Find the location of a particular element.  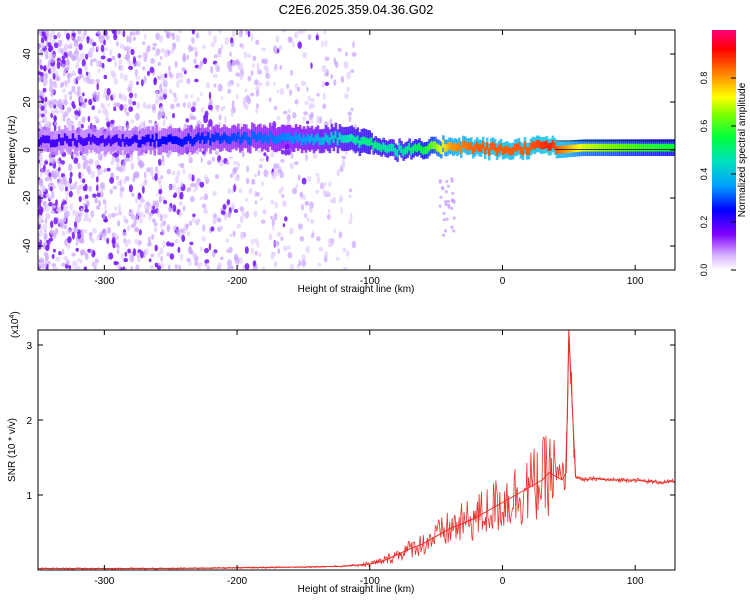

x-tick-label: -100 is located at coordinates (370, 281).